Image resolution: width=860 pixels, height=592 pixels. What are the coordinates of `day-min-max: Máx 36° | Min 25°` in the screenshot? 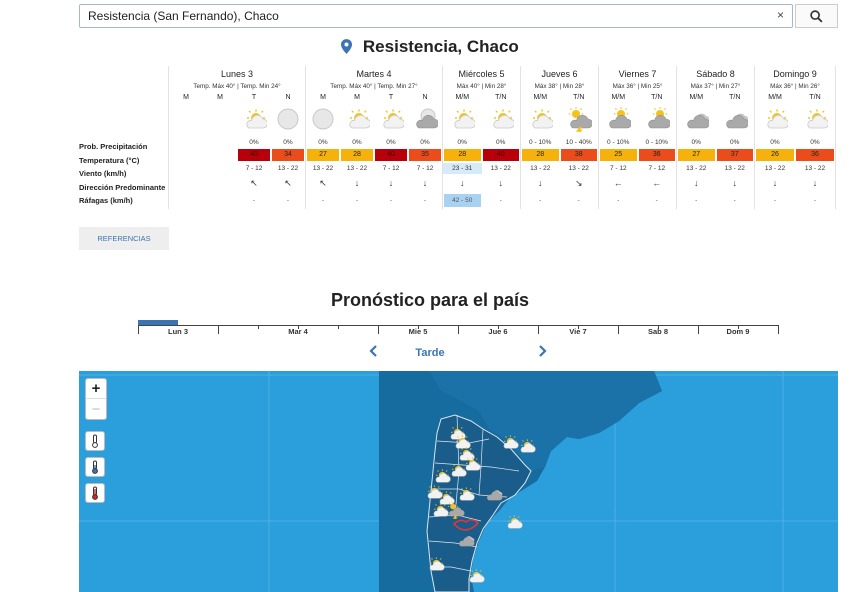 It's located at (637, 86).